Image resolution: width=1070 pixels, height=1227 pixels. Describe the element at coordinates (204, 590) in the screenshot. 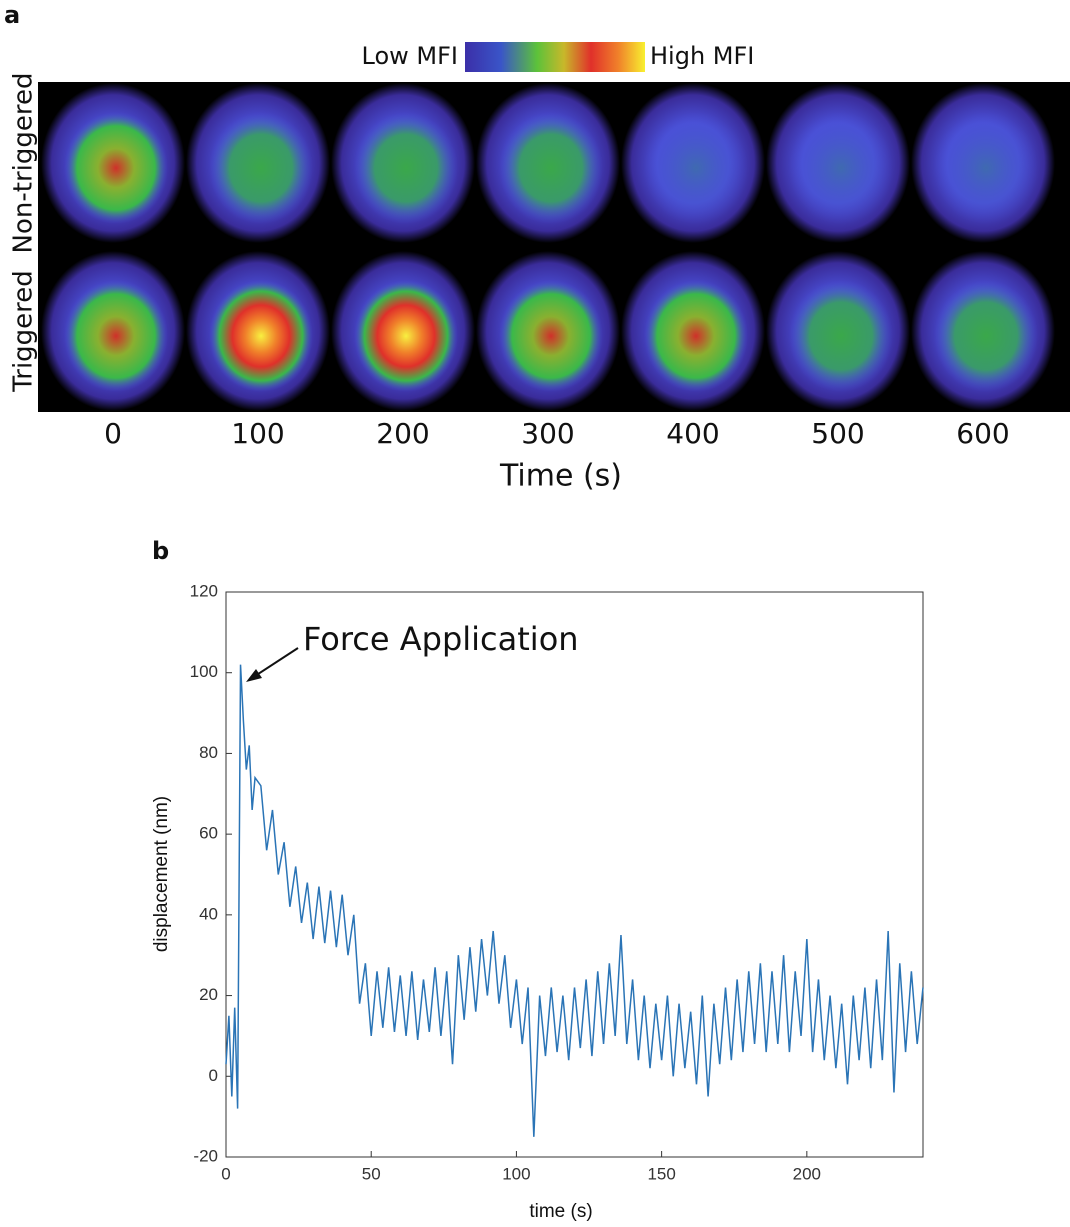

I see `y-tick-label: 120` at that location.